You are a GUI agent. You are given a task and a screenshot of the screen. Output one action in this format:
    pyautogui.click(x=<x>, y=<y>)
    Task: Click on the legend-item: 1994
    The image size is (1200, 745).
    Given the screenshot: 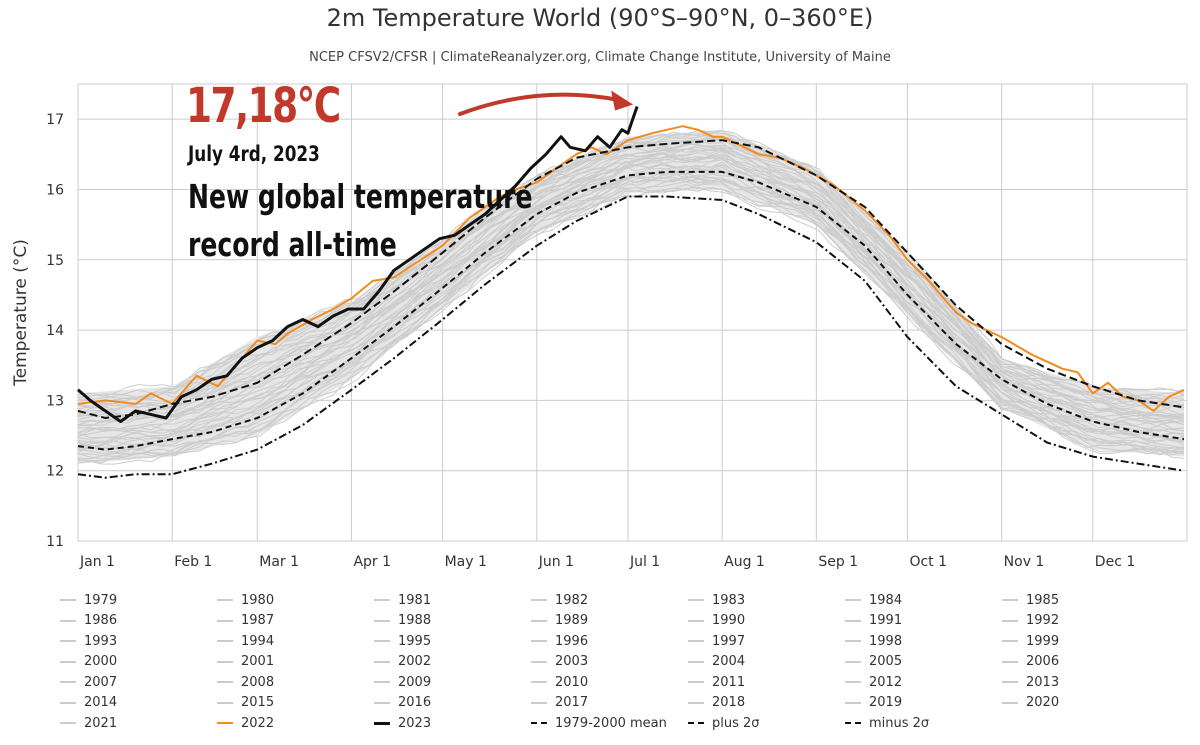 What is the action you would take?
    pyautogui.click(x=245, y=641)
    